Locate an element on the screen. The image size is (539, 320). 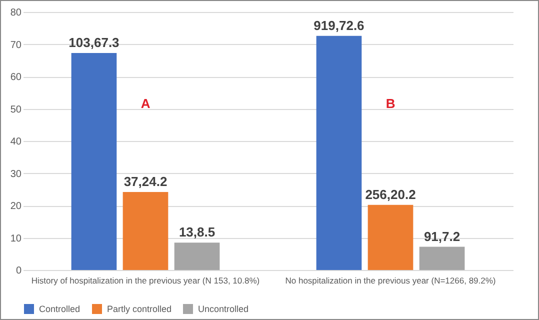
y-tick-label: 60 is located at coordinates (16, 77).